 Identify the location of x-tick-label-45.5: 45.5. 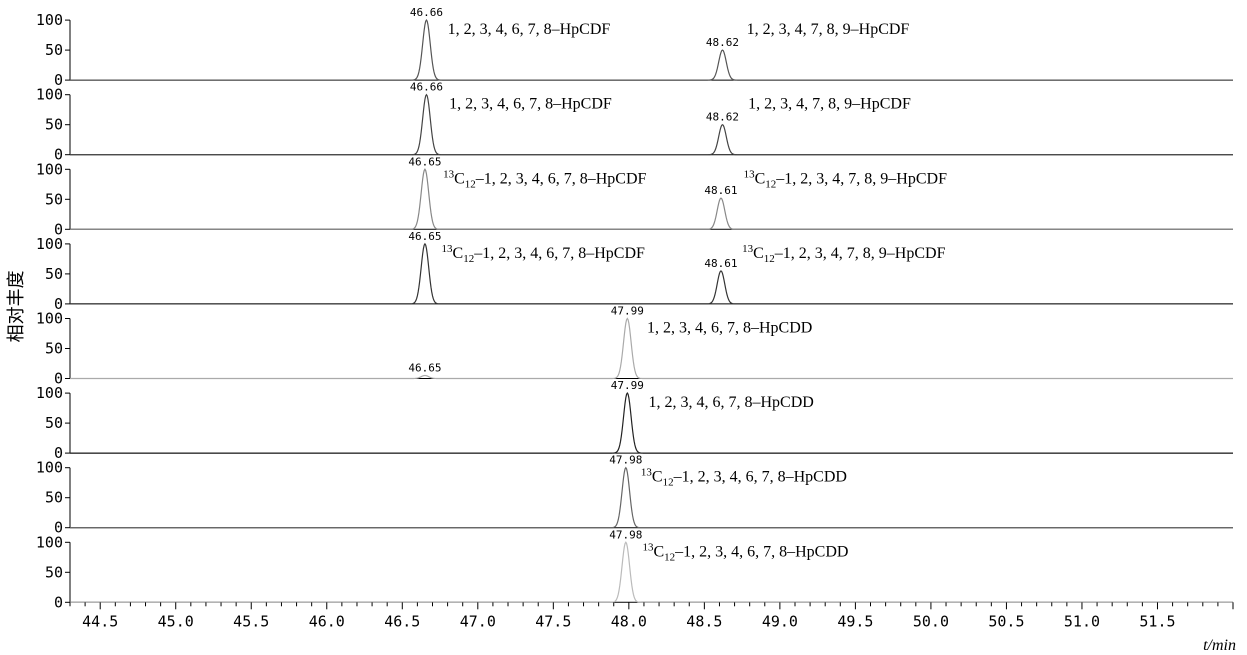
(251, 621).